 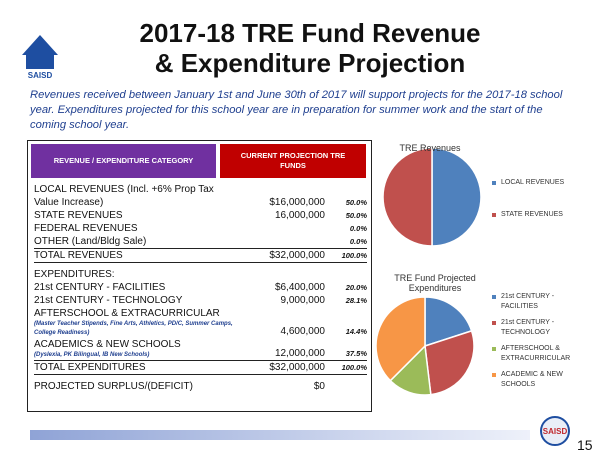 I want to click on legend-label: 21st CENTURY - TECHNOLOGY, so click(x=528, y=327).